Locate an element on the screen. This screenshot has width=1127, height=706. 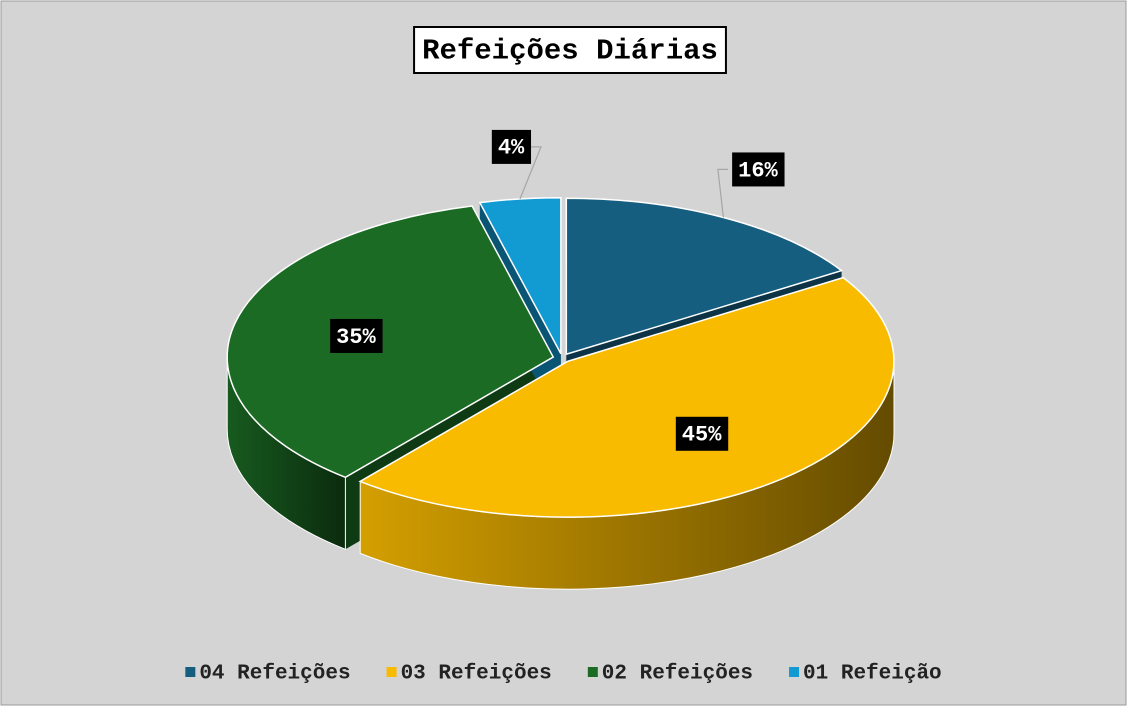
data-label: 4% is located at coordinates (511, 148).